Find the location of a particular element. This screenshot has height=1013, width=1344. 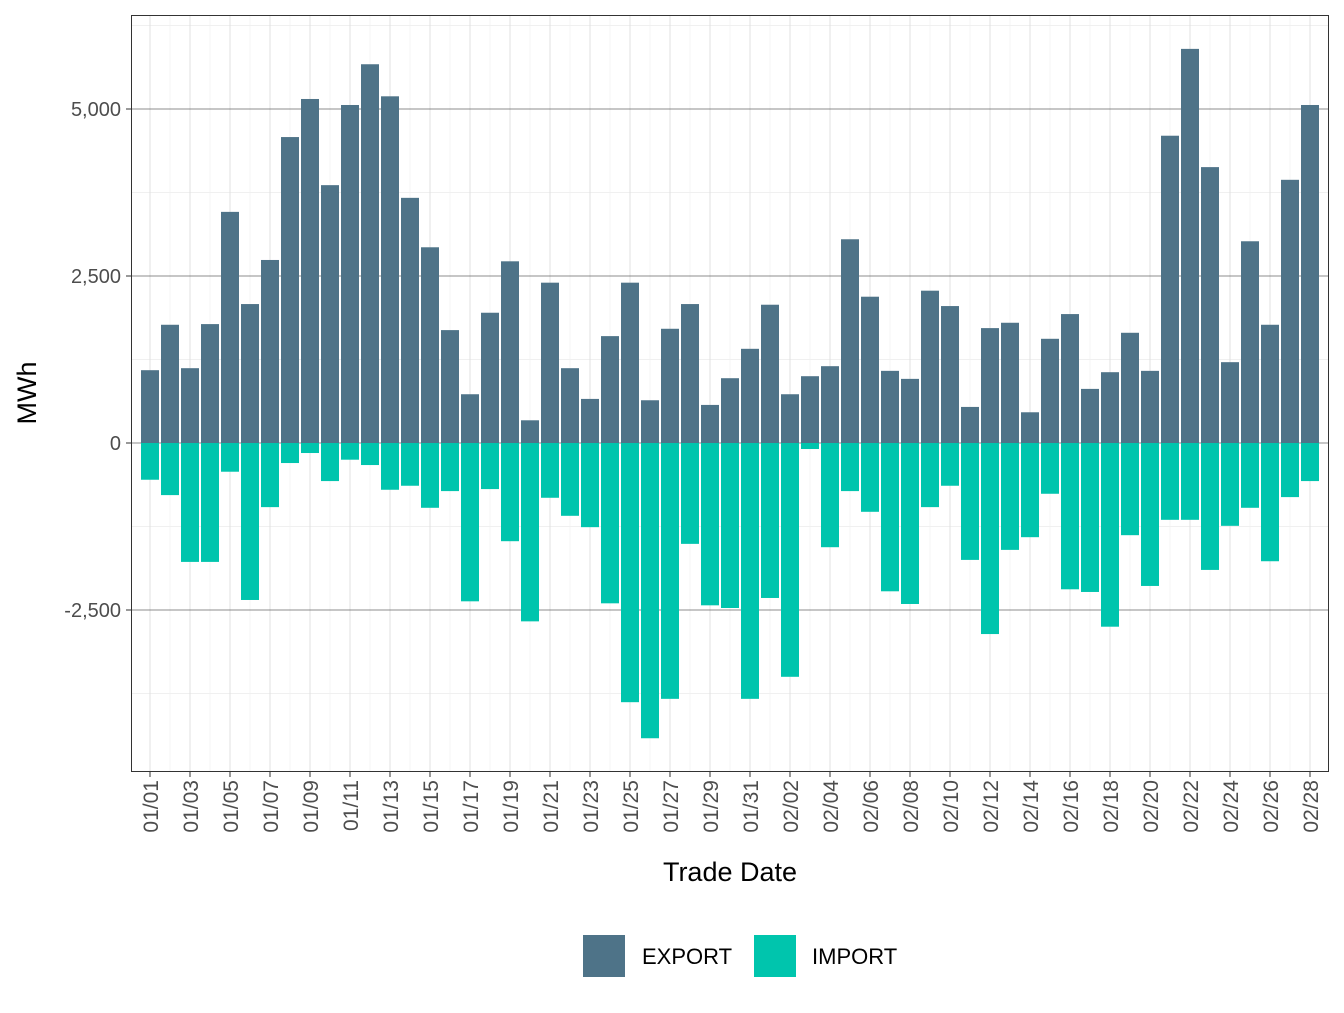

x-tick-label: 01/25 is located at coordinates (631, 806).